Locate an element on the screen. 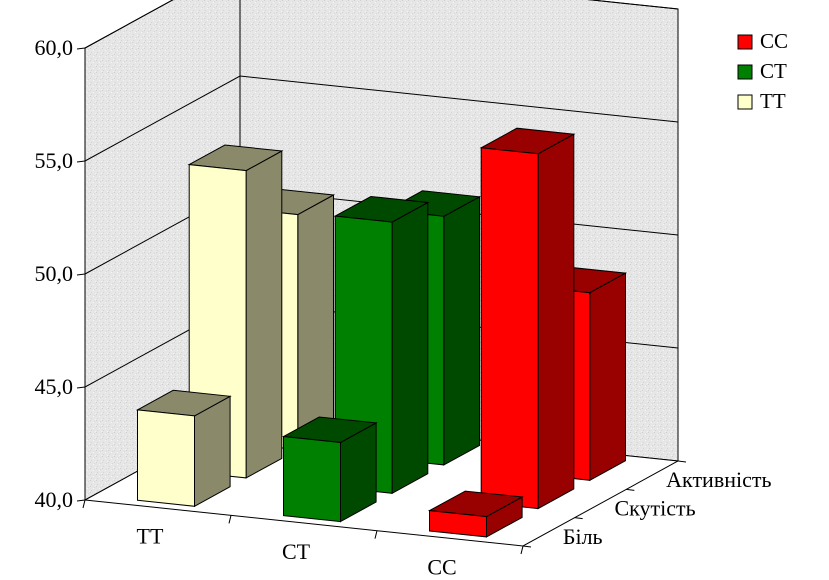 This screenshot has height=580, width=829. y-tick-label: 45,0 is located at coordinates (54, 386).